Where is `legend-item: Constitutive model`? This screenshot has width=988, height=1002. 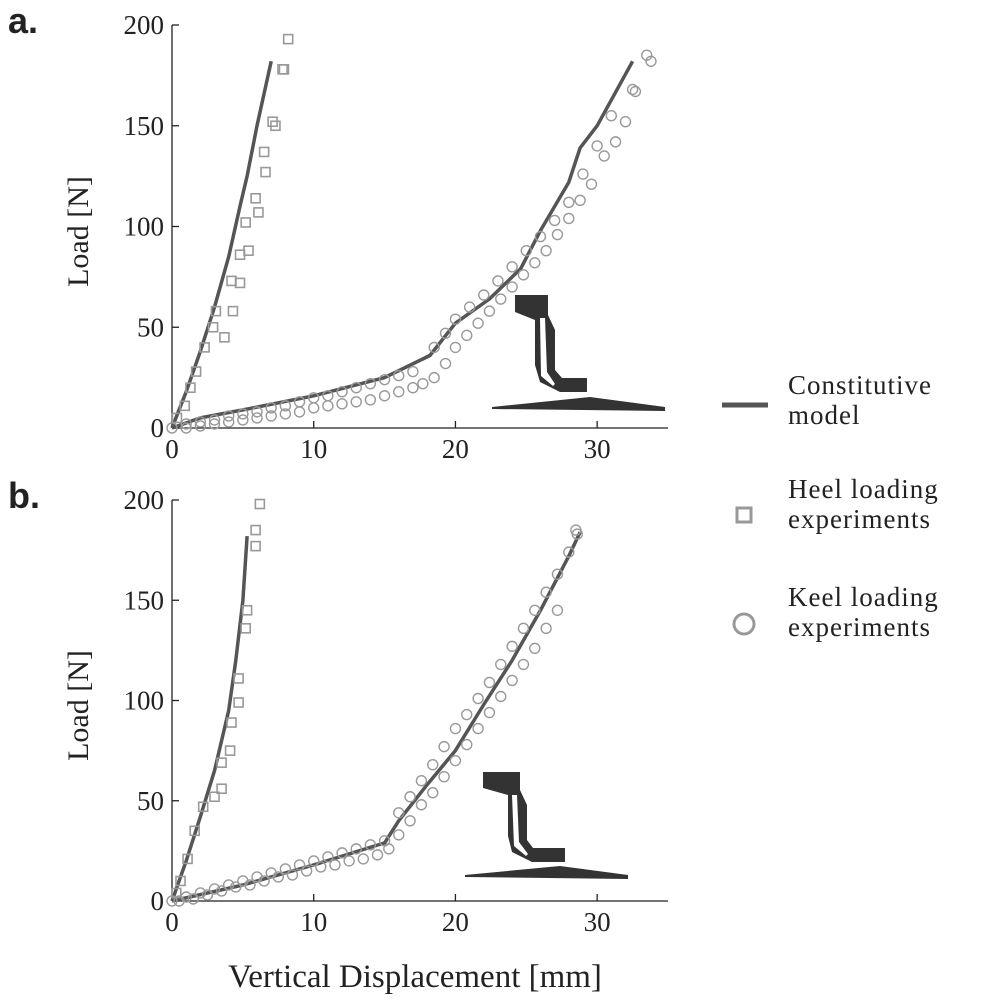
legend-item: Constitutive model is located at coordinates (850, 400).